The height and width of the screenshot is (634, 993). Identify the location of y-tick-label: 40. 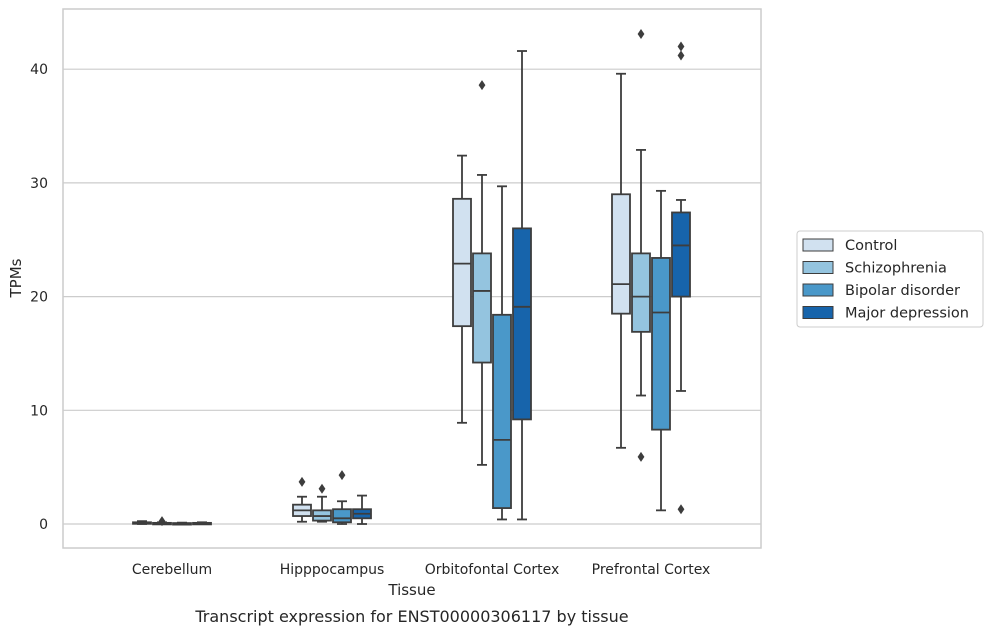
(39, 70).